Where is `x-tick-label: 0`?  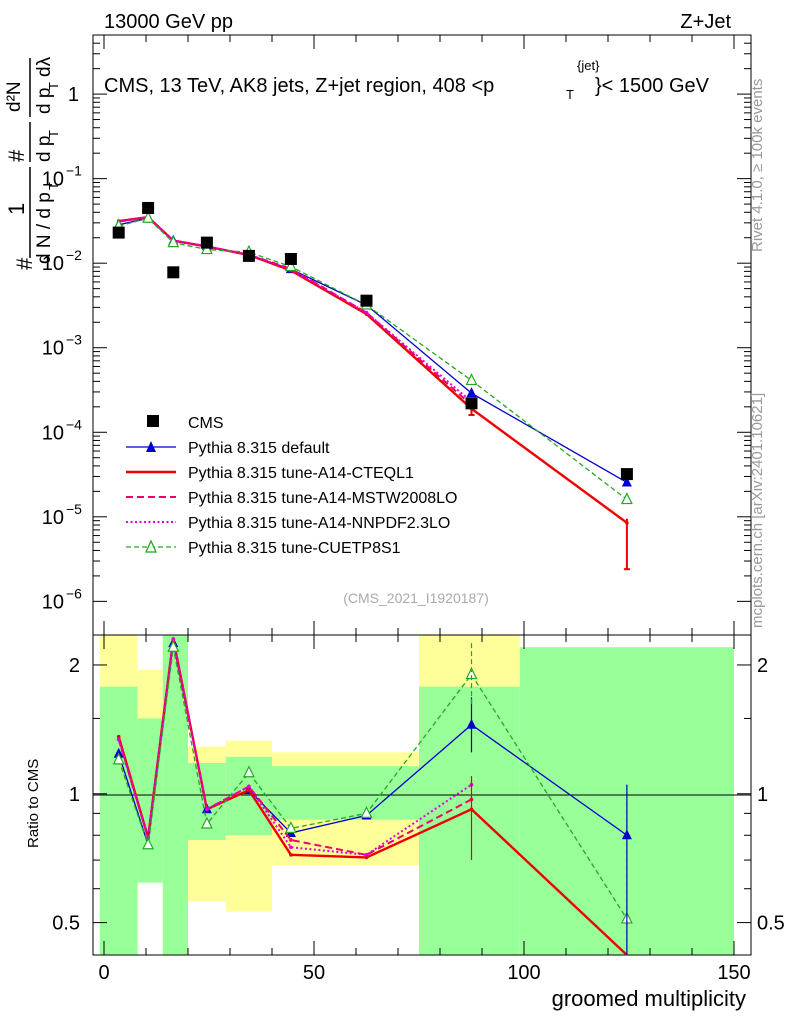 x-tick-label: 0 is located at coordinates (103, 973).